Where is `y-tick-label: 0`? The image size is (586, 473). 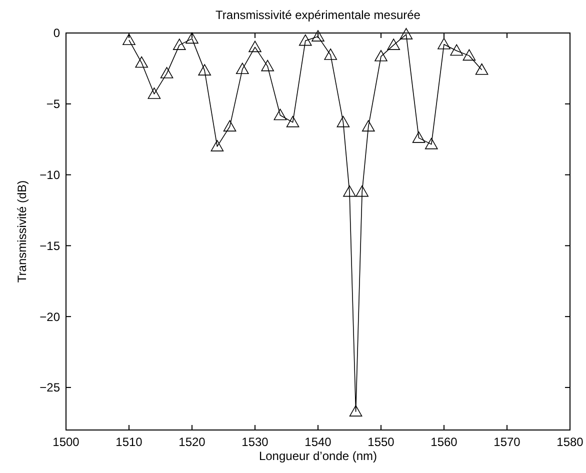 y-tick-label: 0 is located at coordinates (56, 33).